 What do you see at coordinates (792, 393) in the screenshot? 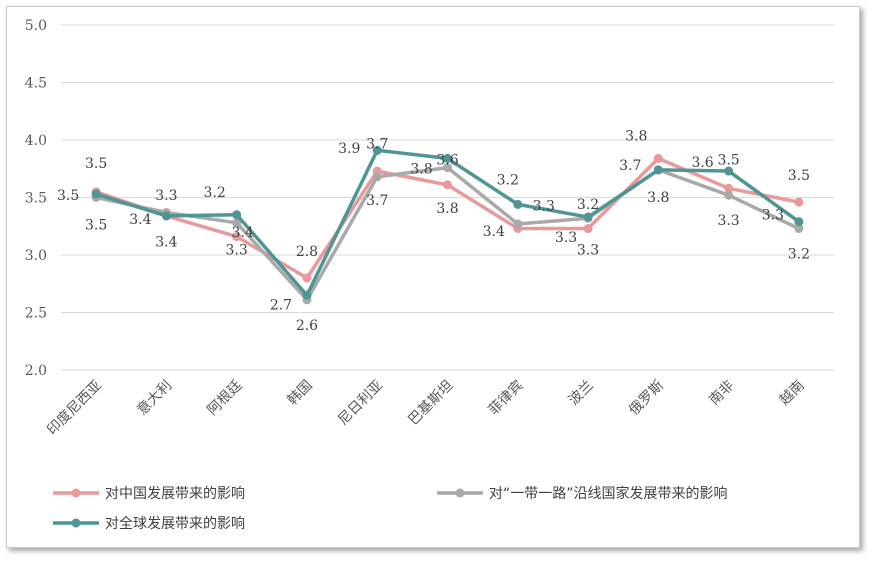
I see `x-tick-label: 越南` at bounding box center [792, 393].